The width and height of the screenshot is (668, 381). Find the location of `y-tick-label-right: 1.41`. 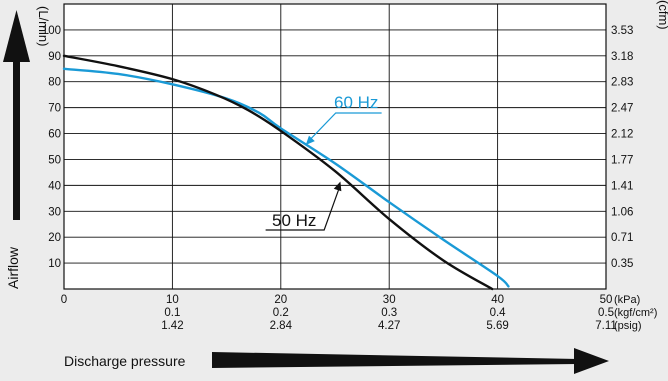

y-tick-label-right: 1.41 is located at coordinates (622, 186).